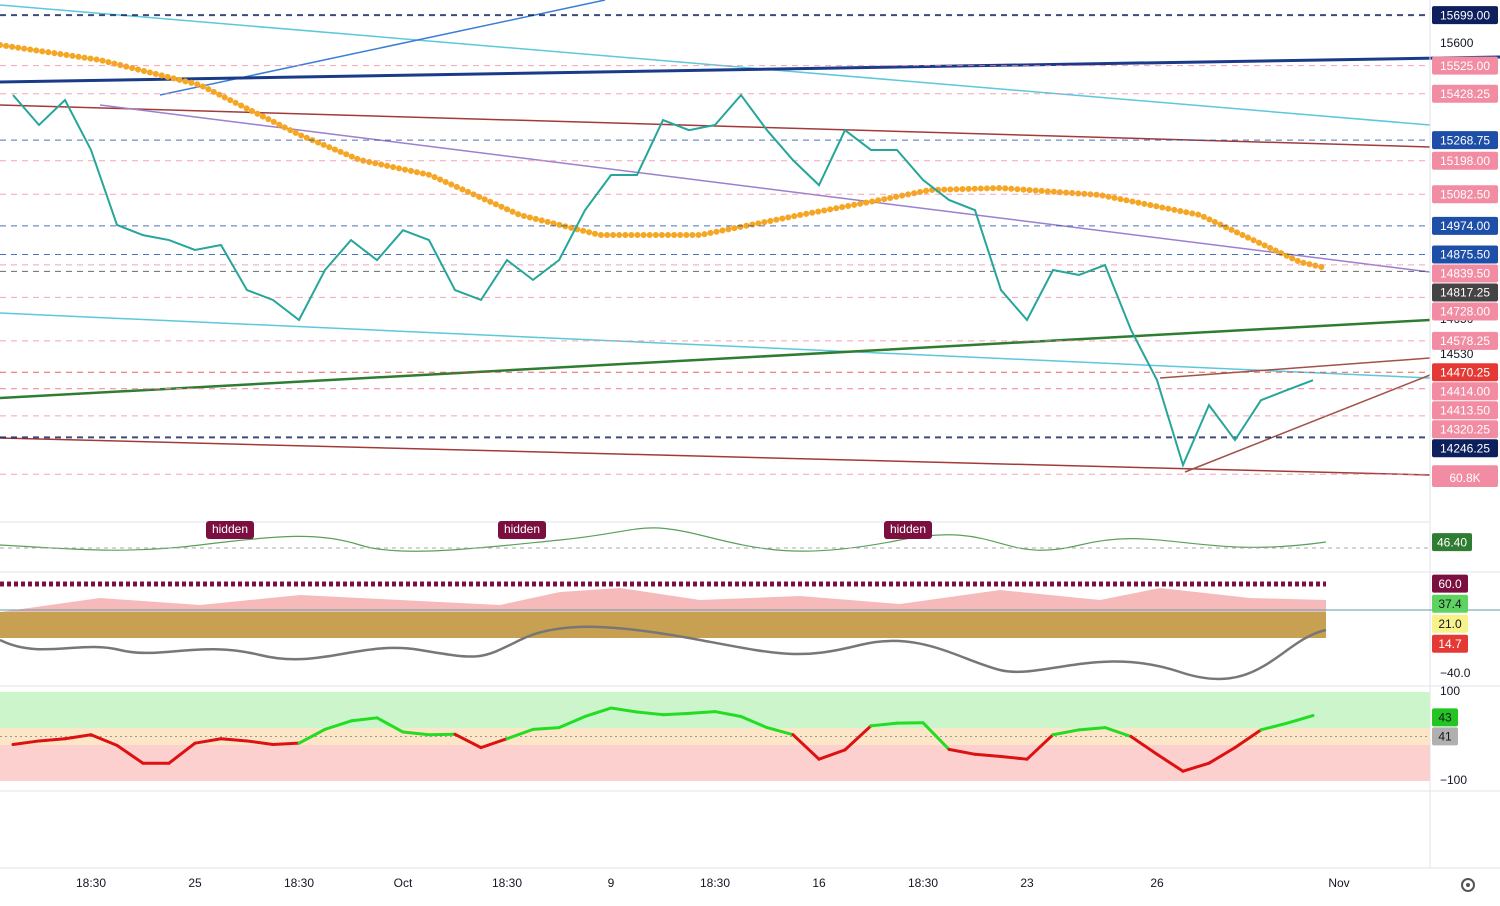  What do you see at coordinates (1464, 478) in the screenshot?
I see `volume-tag-label: 60.8K` at bounding box center [1464, 478].